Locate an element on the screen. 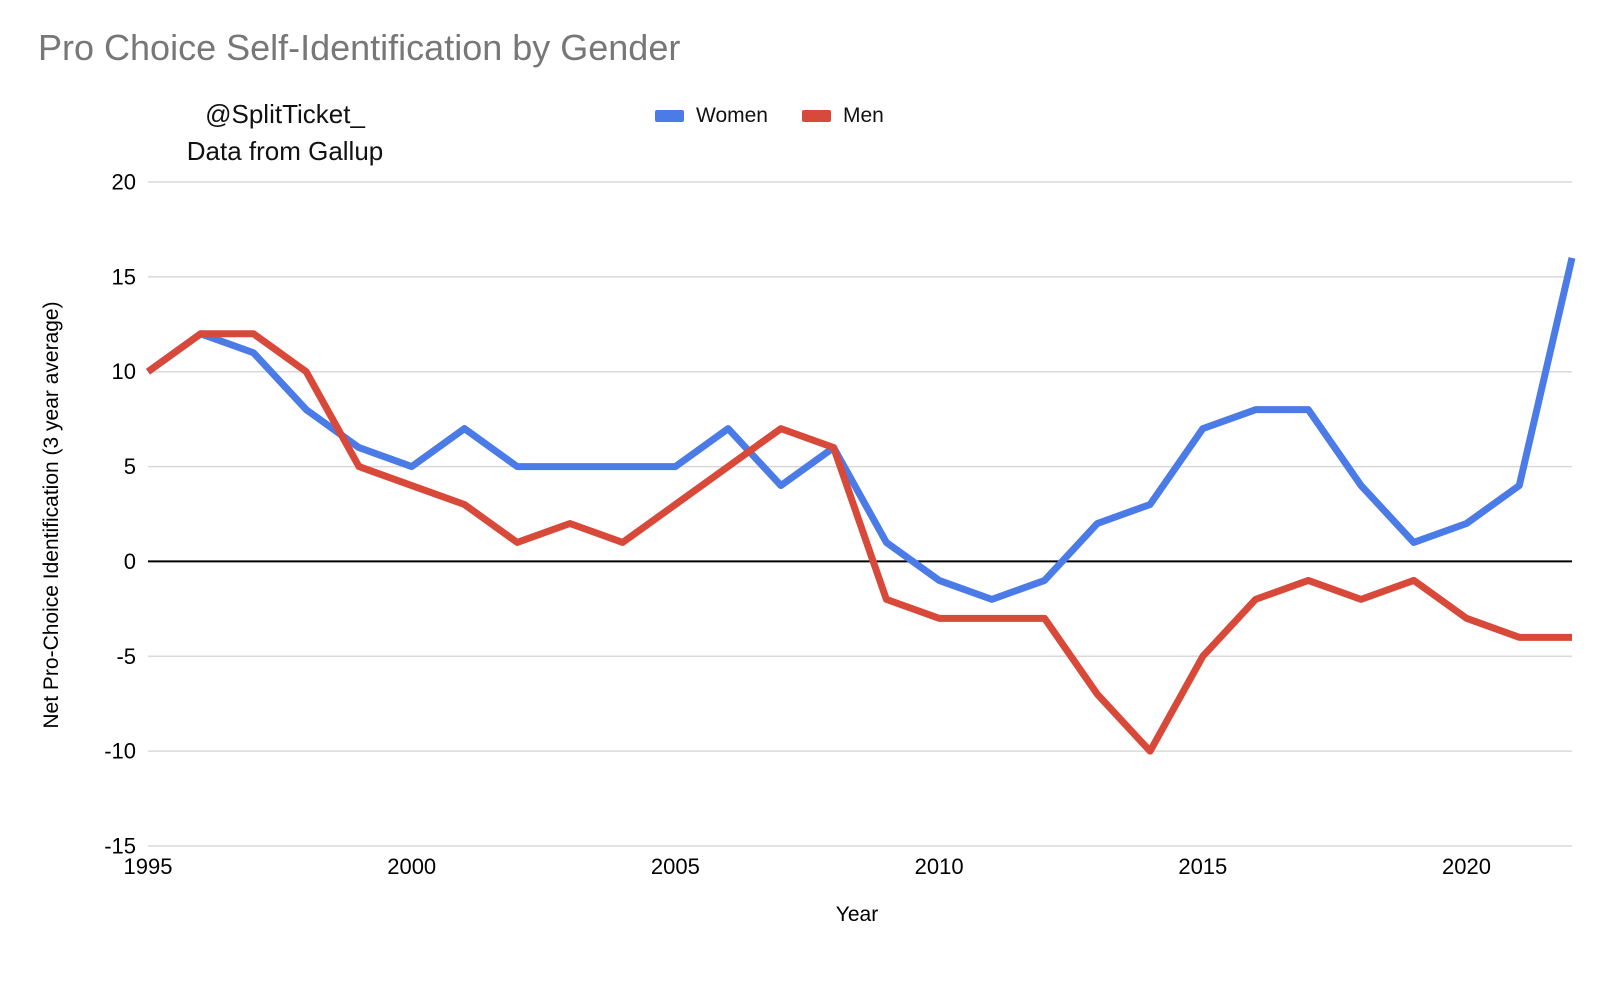 The height and width of the screenshot is (983, 1600). y-tick-label: 10 is located at coordinates (124, 371).